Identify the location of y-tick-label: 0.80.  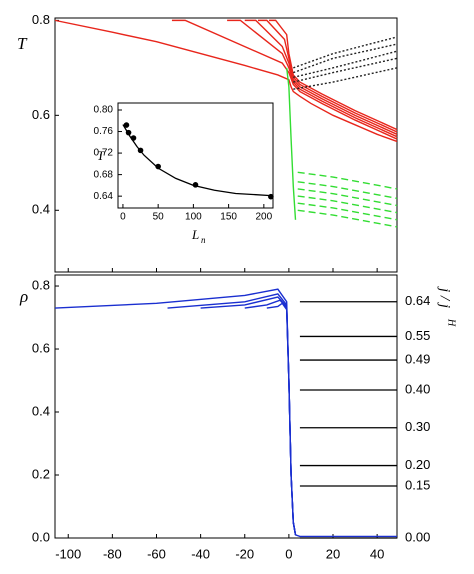
(104, 110).